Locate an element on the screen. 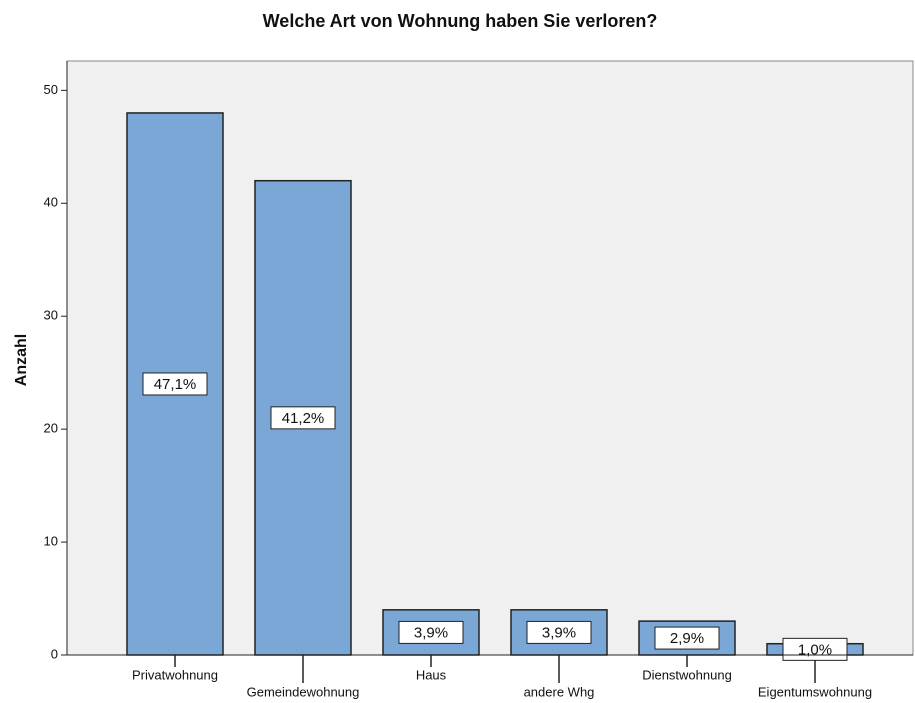 The width and height of the screenshot is (915, 703). y-tick-label: 50 is located at coordinates (51, 89).